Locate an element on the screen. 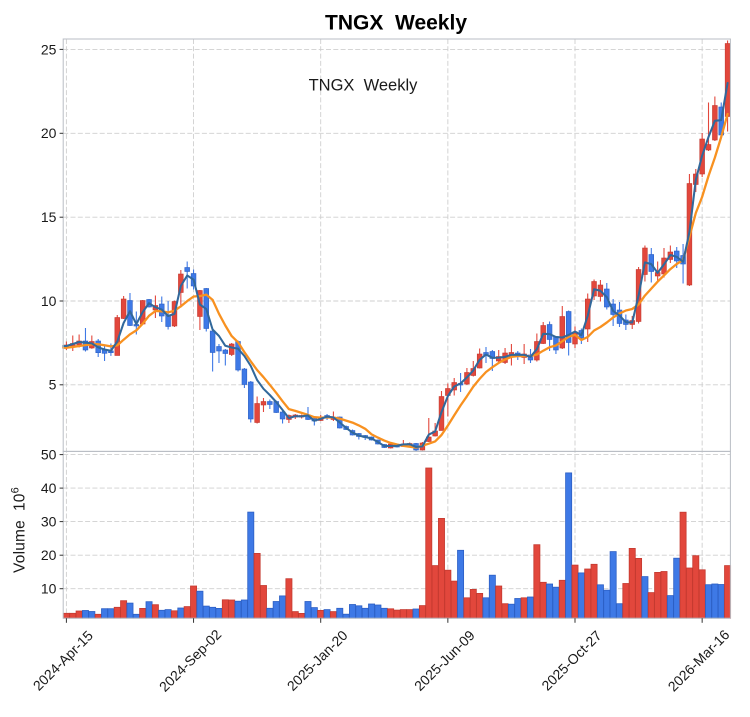  svg-text: 5 is located at coordinates (53, 385).